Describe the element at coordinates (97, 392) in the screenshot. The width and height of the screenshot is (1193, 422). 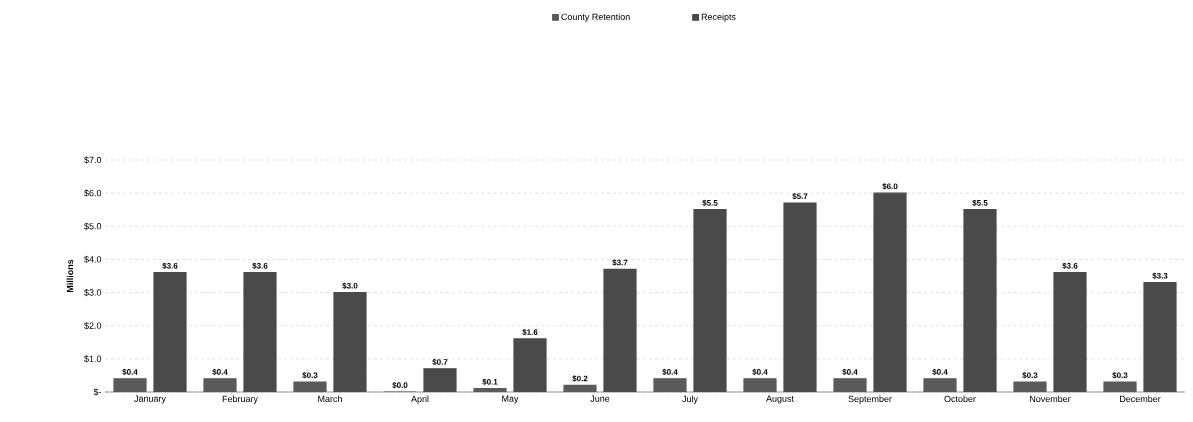
I see `y-tick-label: $-` at that location.